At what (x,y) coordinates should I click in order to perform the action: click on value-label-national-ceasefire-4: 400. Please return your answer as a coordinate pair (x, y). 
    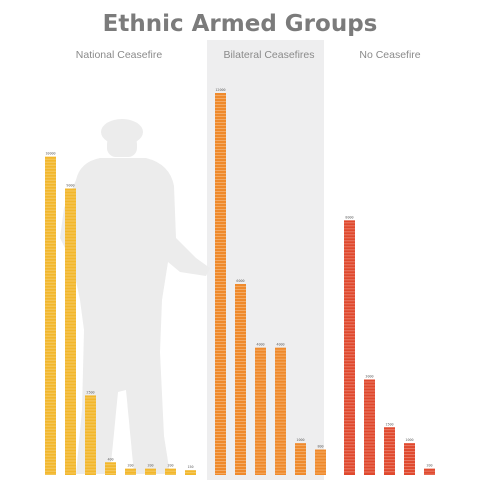
    Looking at the image, I should click on (110, 459).